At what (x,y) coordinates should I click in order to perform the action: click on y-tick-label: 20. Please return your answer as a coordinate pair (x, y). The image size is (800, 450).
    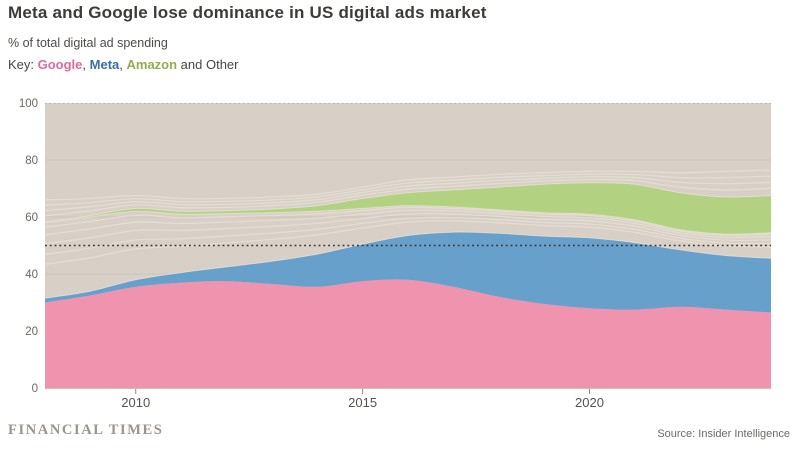
    Looking at the image, I should click on (31, 332).